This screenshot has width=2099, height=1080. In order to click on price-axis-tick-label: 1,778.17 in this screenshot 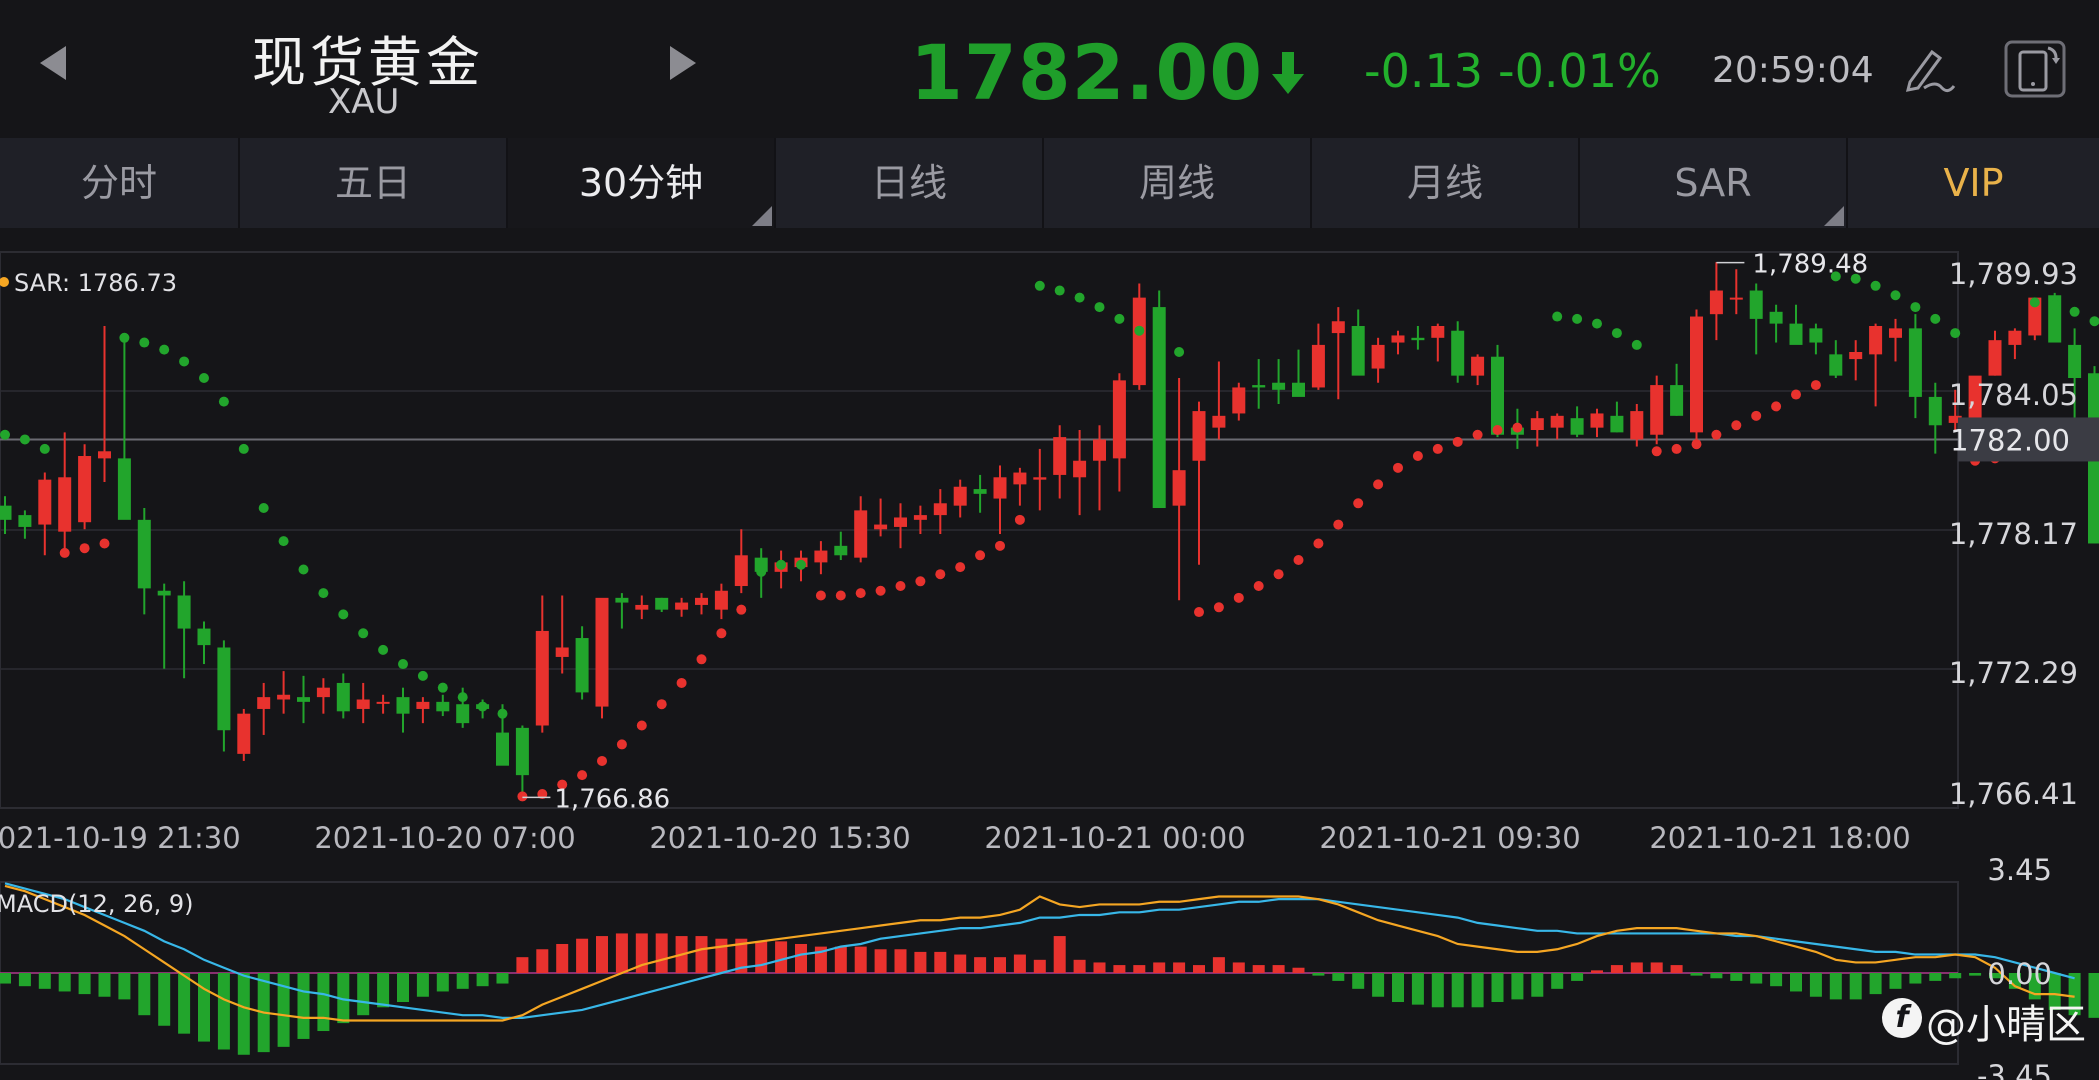, I will do `click(2013, 534)`.